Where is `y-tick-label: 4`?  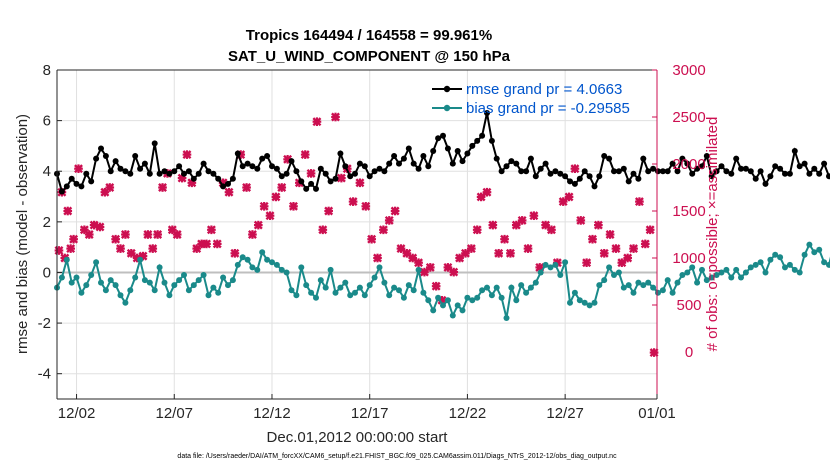 y-tick-label: 4 is located at coordinates (47, 171).